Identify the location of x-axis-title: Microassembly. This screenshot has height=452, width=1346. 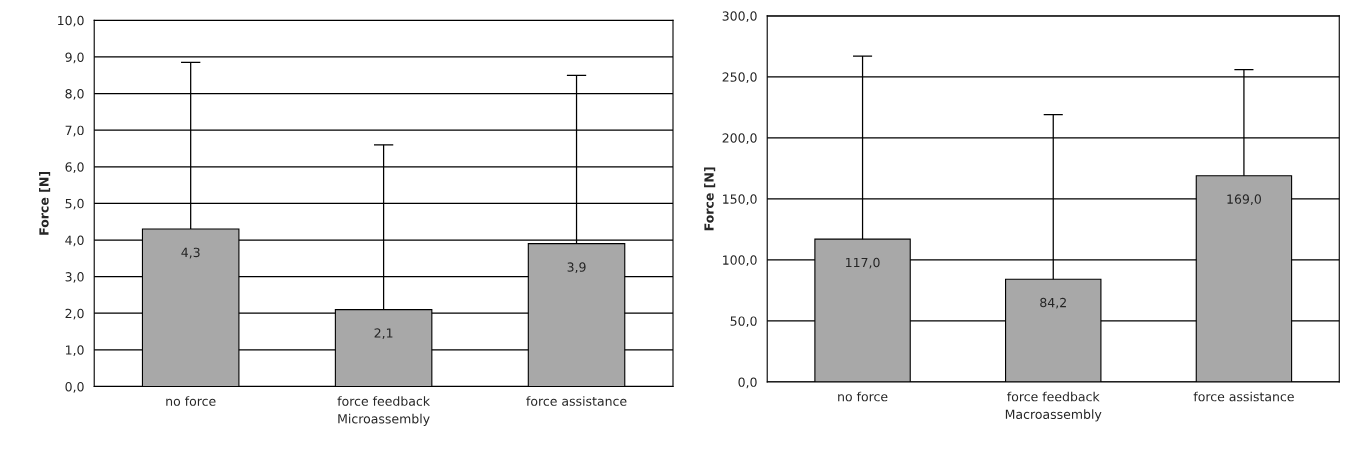
(384, 419).